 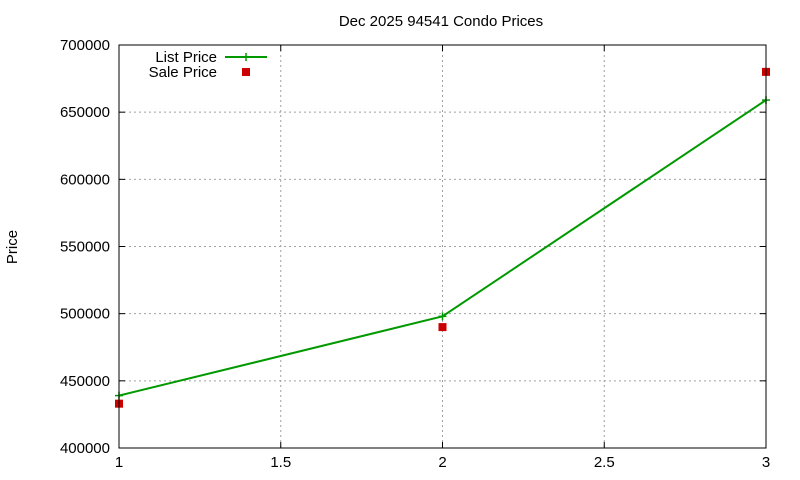 I want to click on y-tick-label: 700000, so click(x=85, y=45).